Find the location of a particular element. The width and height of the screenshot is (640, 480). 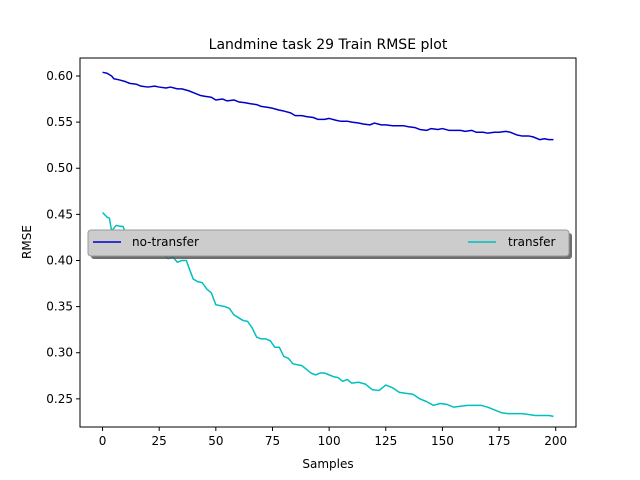

x-axis-label: Samples is located at coordinates (327, 464).